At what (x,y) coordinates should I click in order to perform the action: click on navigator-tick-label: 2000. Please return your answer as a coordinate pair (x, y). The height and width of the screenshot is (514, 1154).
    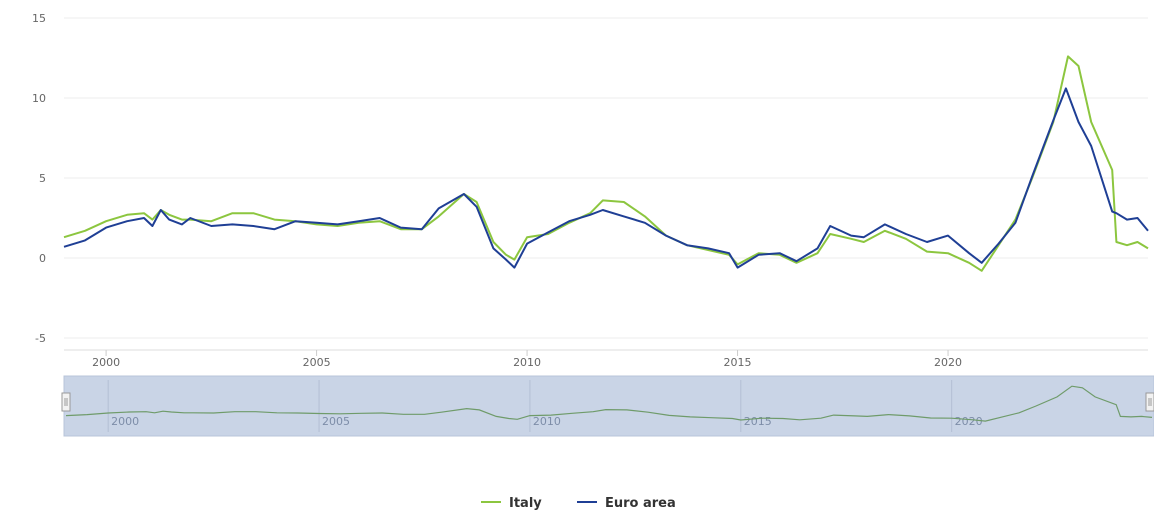
    Looking at the image, I should click on (125, 421).